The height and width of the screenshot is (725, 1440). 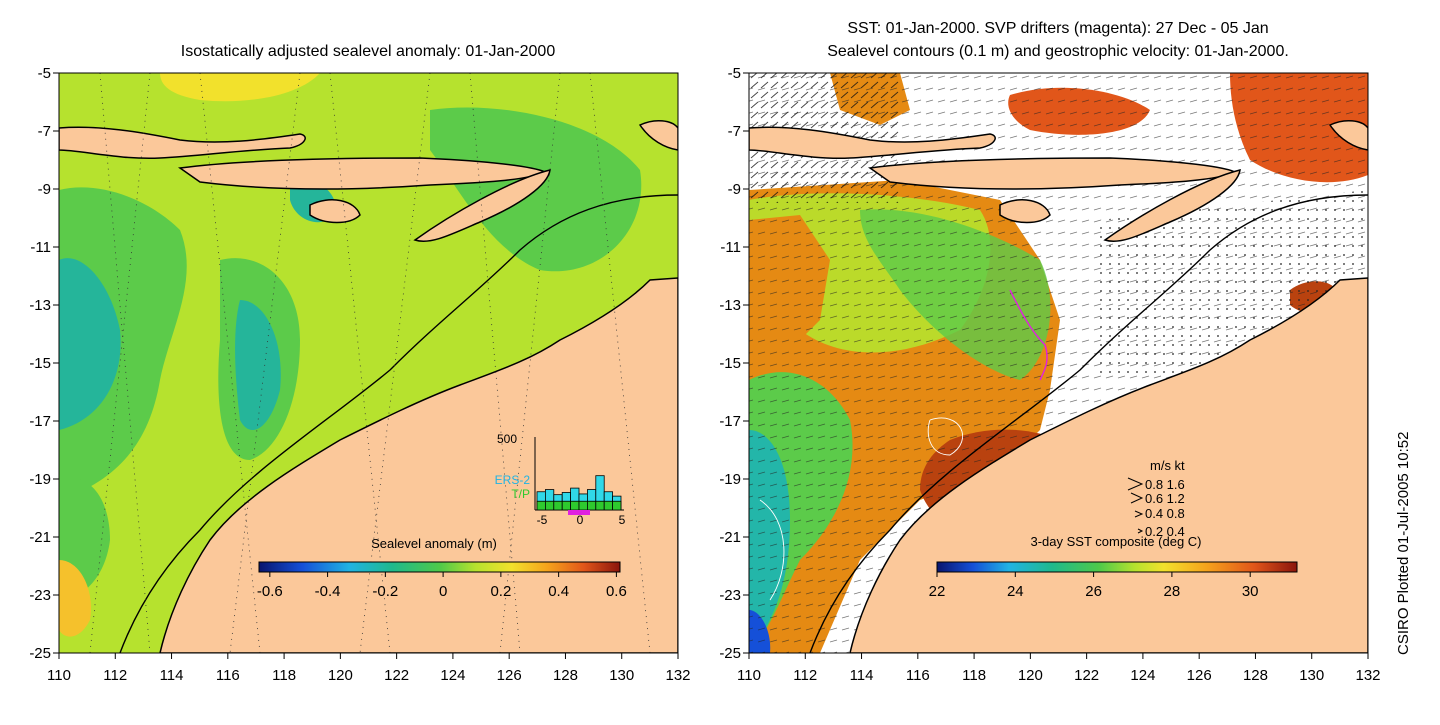 I want to click on left-land-tanimbar, so click(x=658, y=135).